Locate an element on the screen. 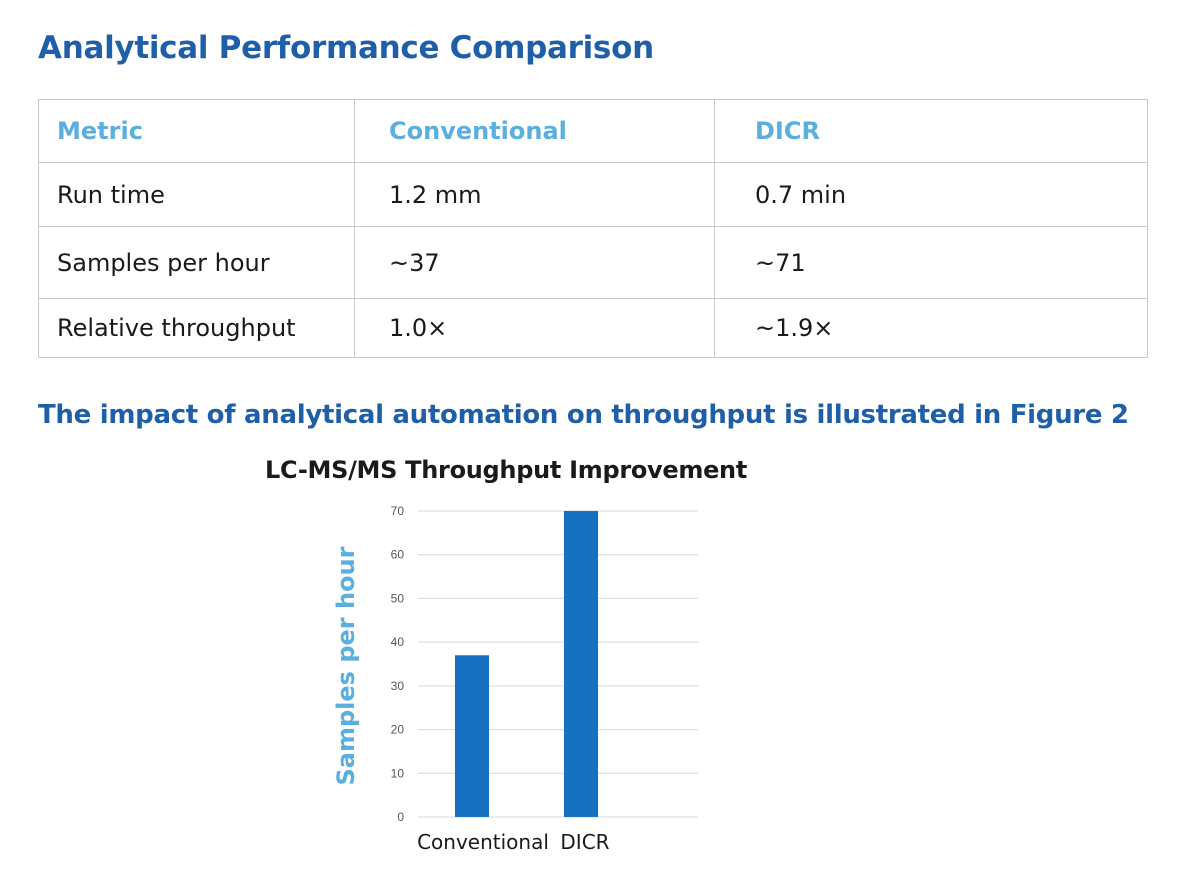 The image size is (1200, 888). y-tick-label: 20 is located at coordinates (398, 730).